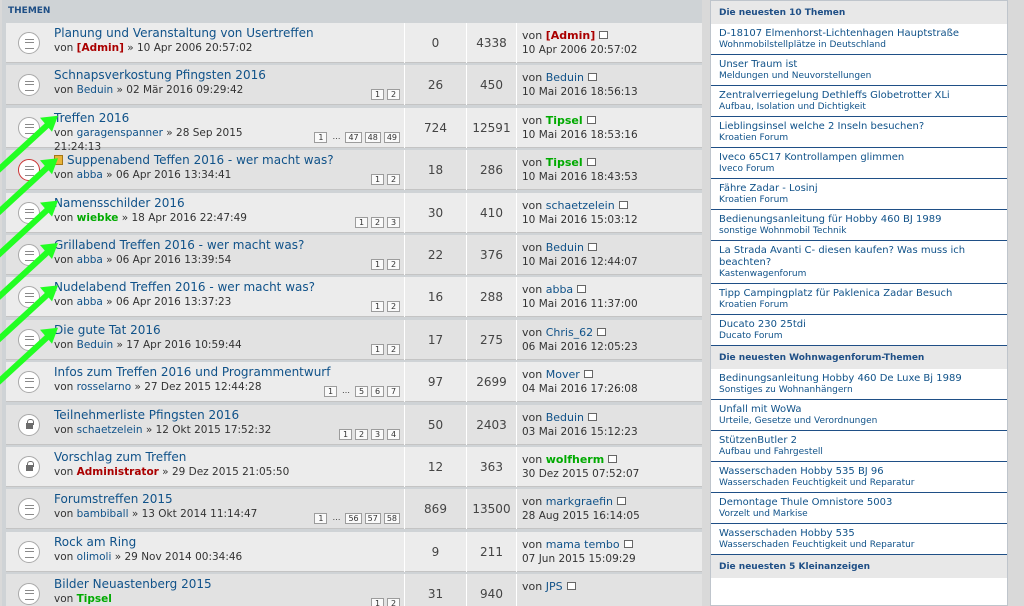 This screenshot has width=1024, height=606. Describe the element at coordinates (97, 217) in the screenshot. I see `author-link: wiebke` at that location.